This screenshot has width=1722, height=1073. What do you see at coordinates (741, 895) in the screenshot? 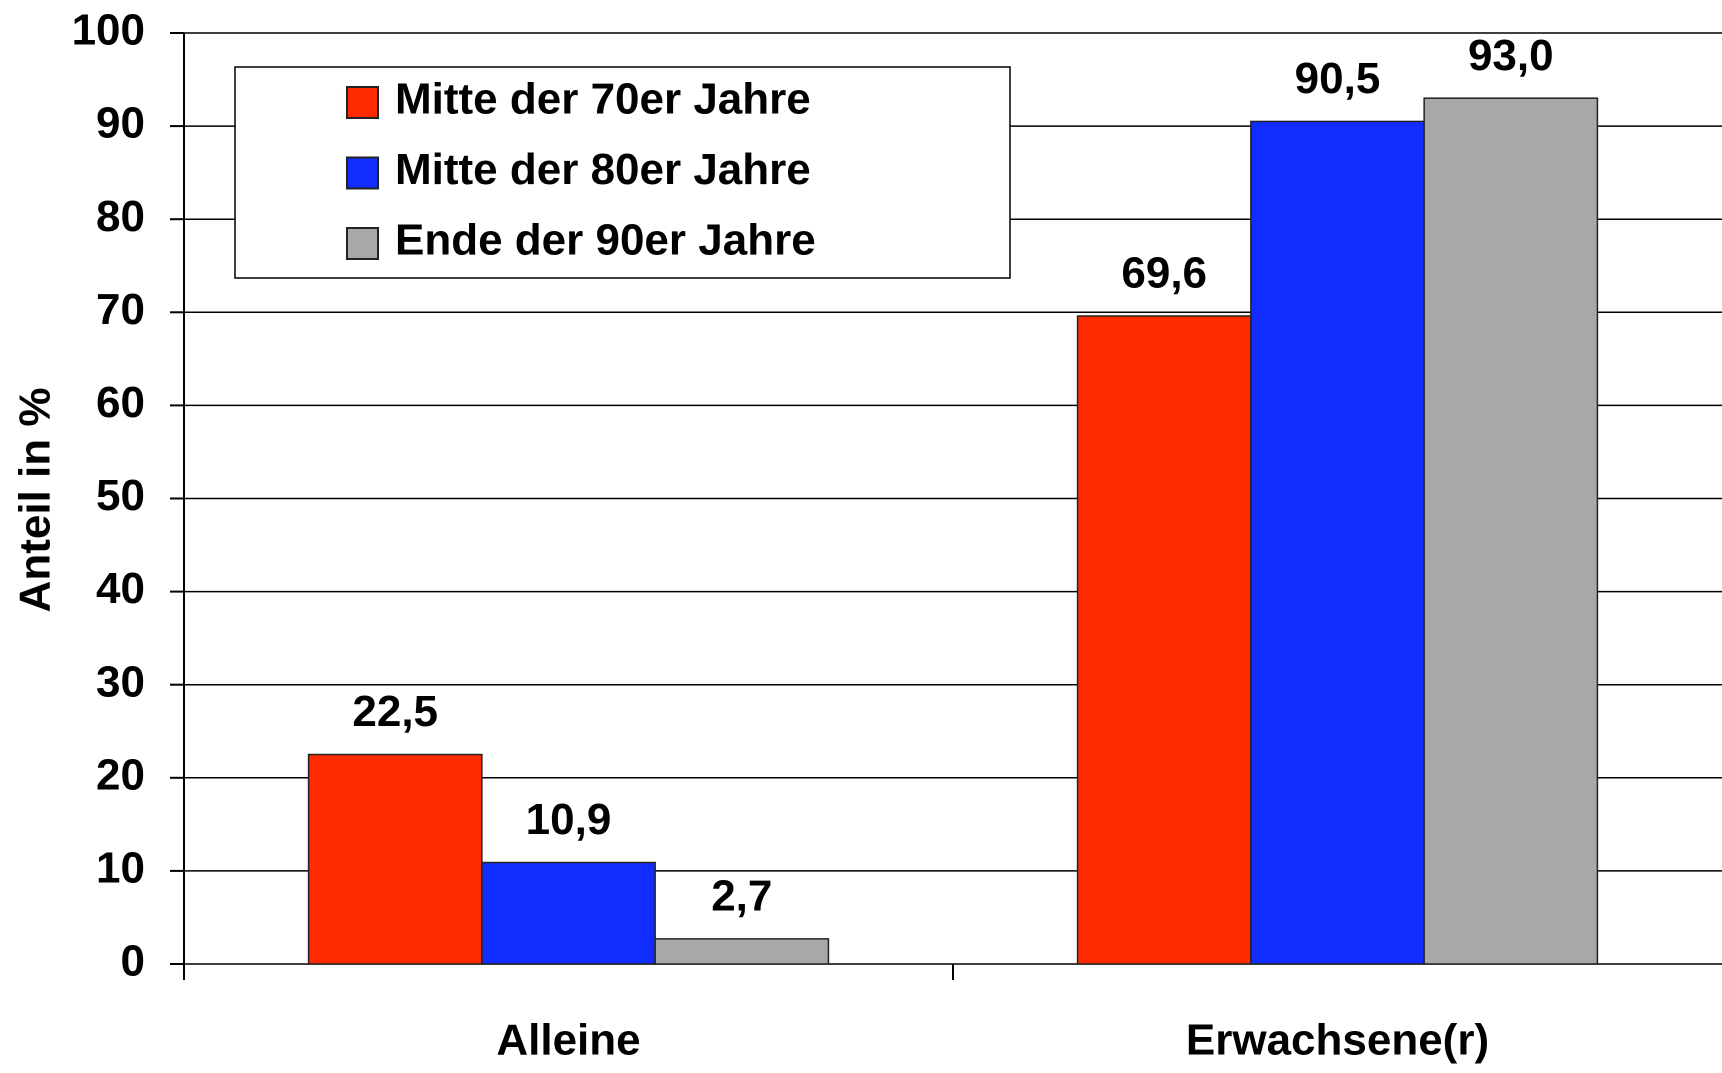
I see `value-label: 2,7` at bounding box center [741, 895].